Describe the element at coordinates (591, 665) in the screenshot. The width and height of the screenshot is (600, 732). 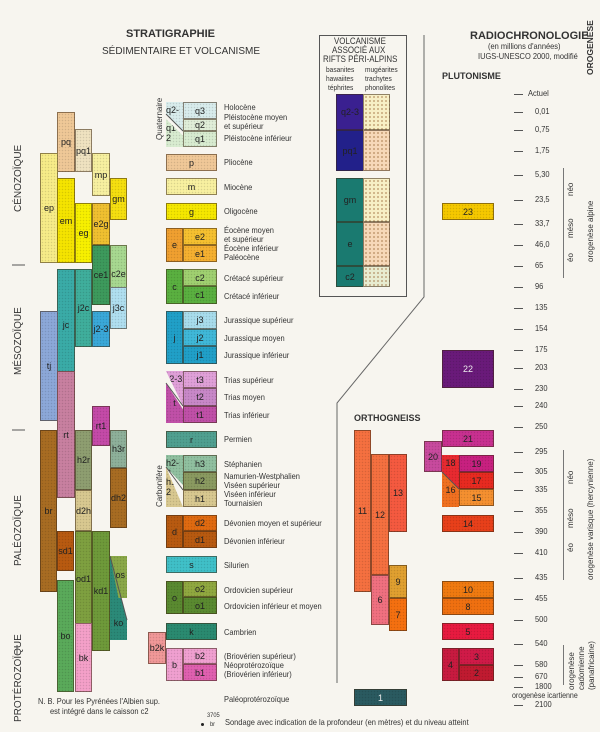
I see `cadomian-orogeny-3: (panafricaine)` at that location.